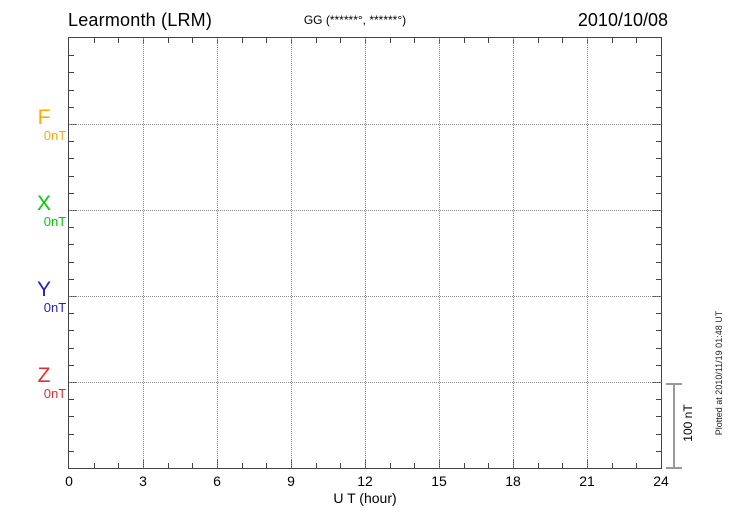 The height and width of the screenshot is (520, 730). Describe the element at coordinates (622, 20) in the screenshot. I see `plot-date: 2010/10/08` at that location.